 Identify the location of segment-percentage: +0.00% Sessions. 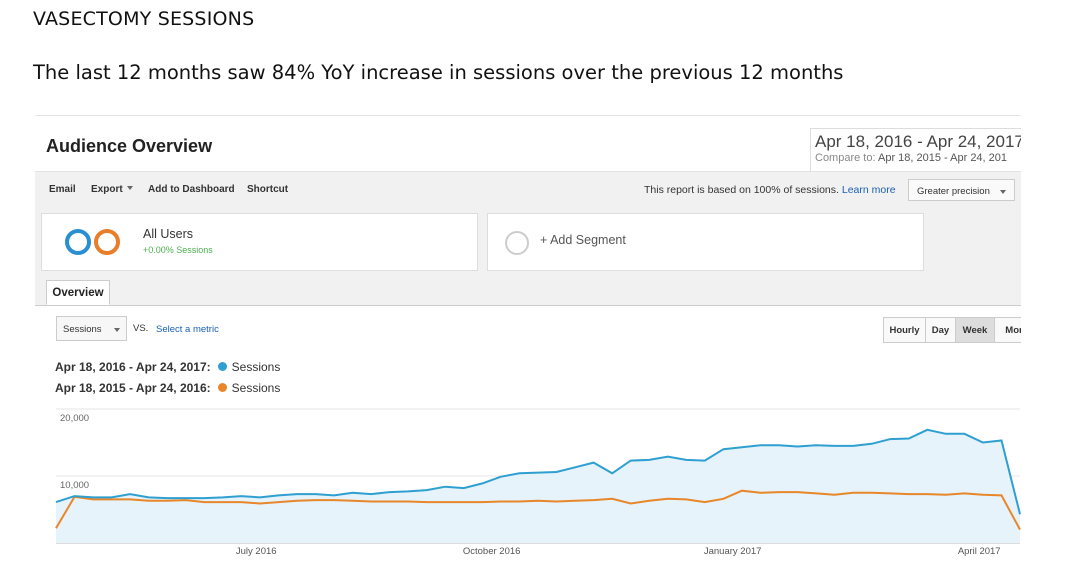
(178, 250).